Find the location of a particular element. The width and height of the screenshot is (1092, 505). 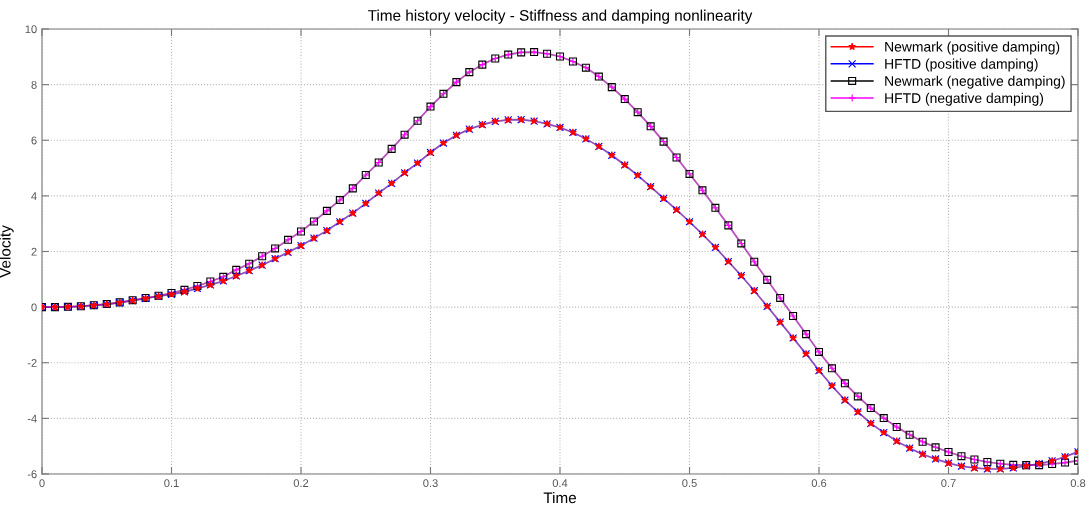

x-tick-label: 0.6 is located at coordinates (819, 483).